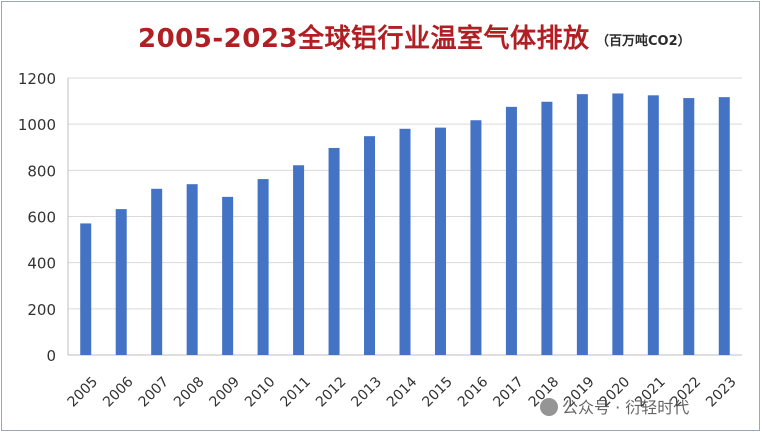  What do you see at coordinates (549, 407) in the screenshot?
I see `wechat-icon` at bounding box center [549, 407].